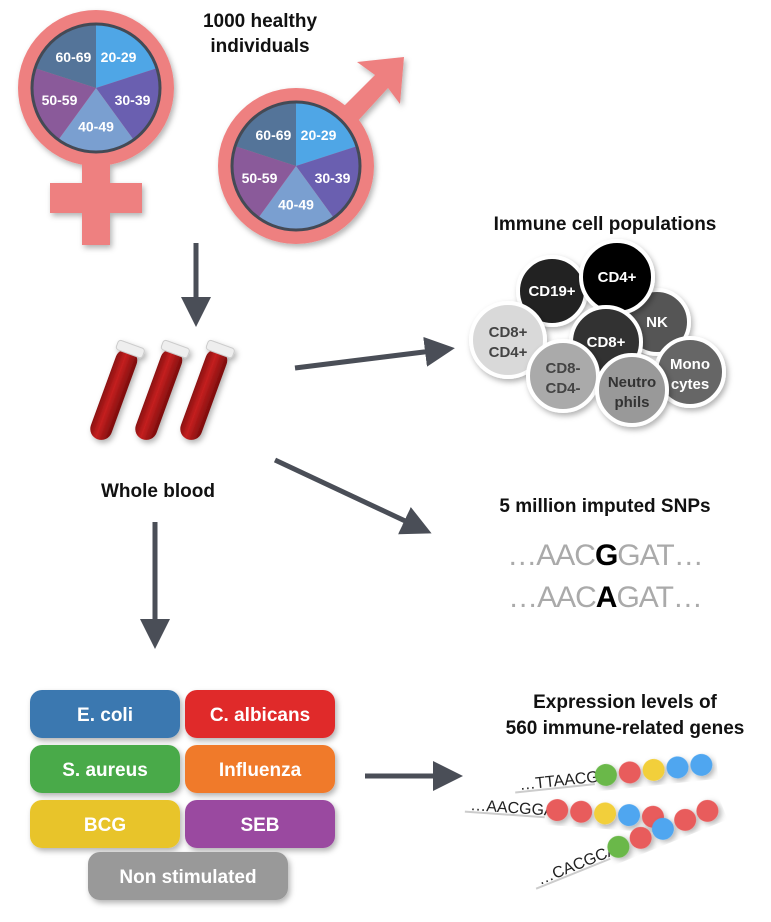 This screenshot has height=922, width=771. I want to click on stimulus-bcg: BCG, so click(105, 824).